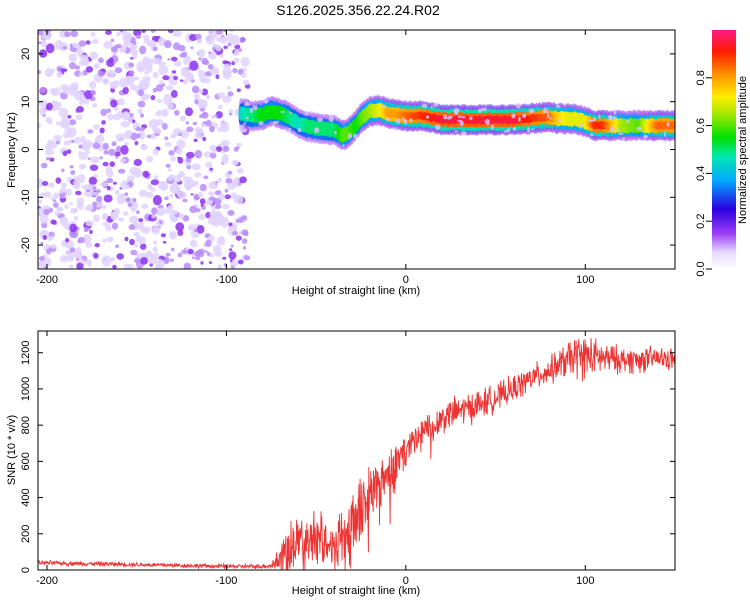  What do you see at coordinates (12, 450) in the screenshot?
I see `snr-y-label: SNR (10 * v/v)` at bounding box center [12, 450].